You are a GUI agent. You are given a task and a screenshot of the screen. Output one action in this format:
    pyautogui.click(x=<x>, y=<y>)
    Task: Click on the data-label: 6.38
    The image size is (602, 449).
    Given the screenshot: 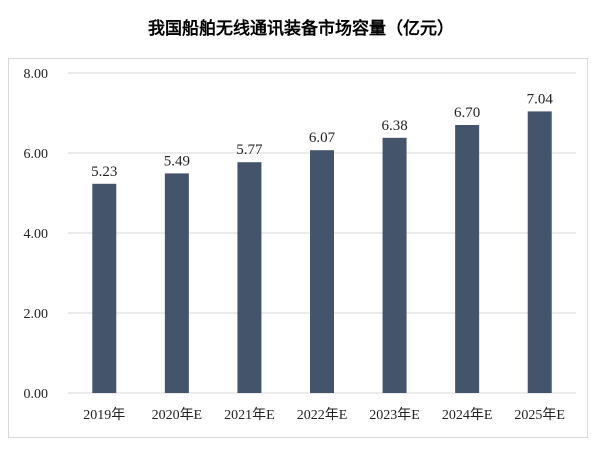 What is the action you would take?
    pyautogui.click(x=394, y=126)
    